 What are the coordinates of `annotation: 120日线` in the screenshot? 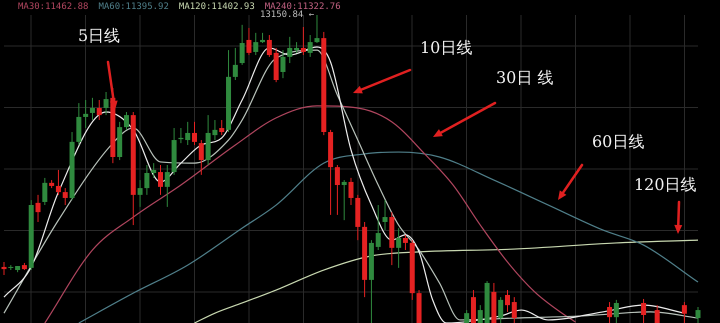 It's located at (665, 185).